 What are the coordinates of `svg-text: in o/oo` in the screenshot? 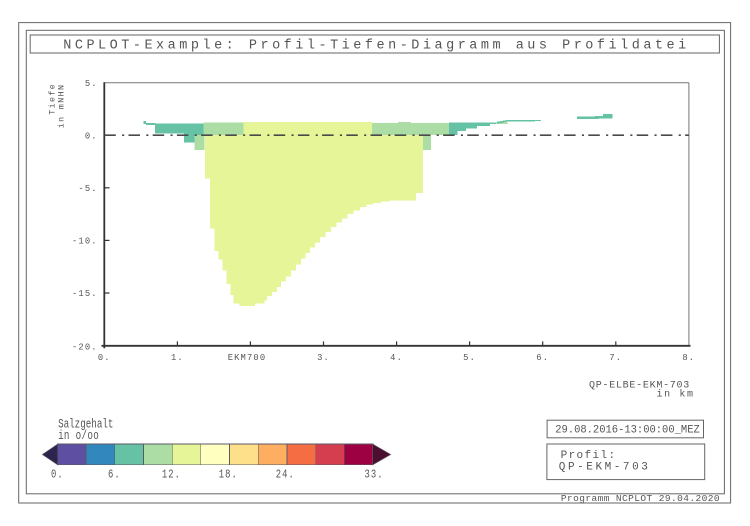 It's located at (78, 437).